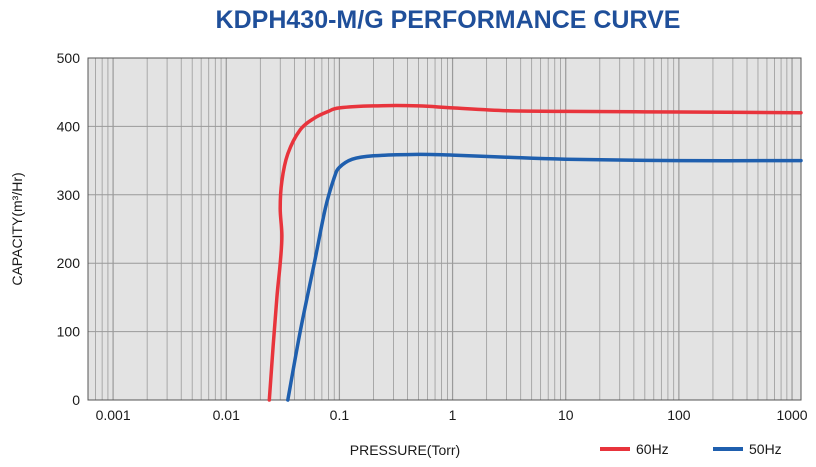 The image size is (816, 467). What do you see at coordinates (76, 400) in the screenshot?
I see `y-tick-label: 0` at bounding box center [76, 400].